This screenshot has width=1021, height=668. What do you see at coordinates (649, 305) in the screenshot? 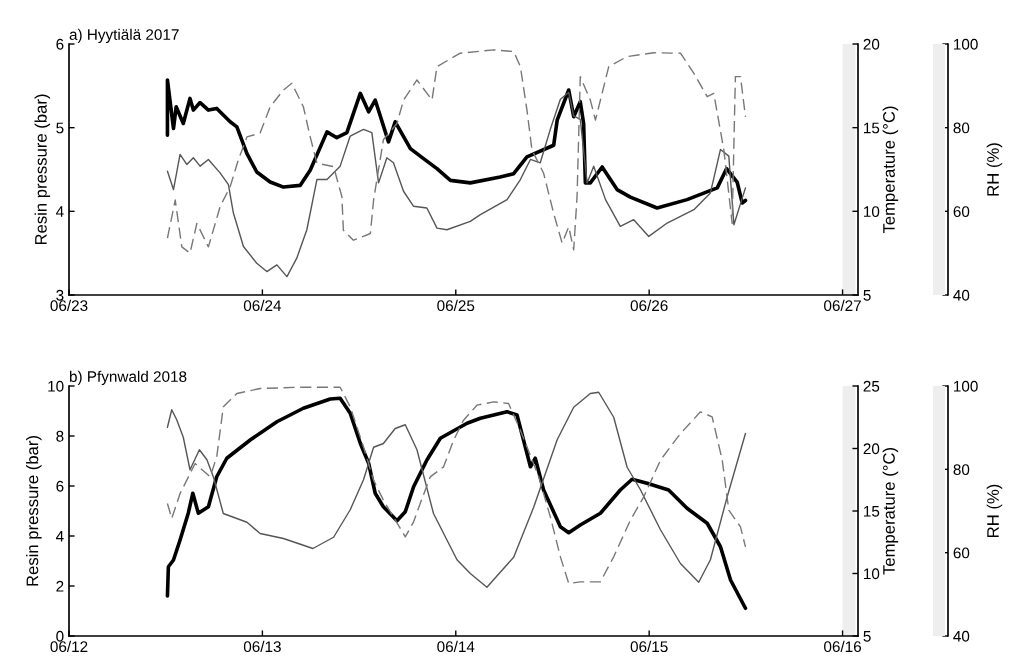
I see `x-tick-label: 06/26` at bounding box center [649, 305].